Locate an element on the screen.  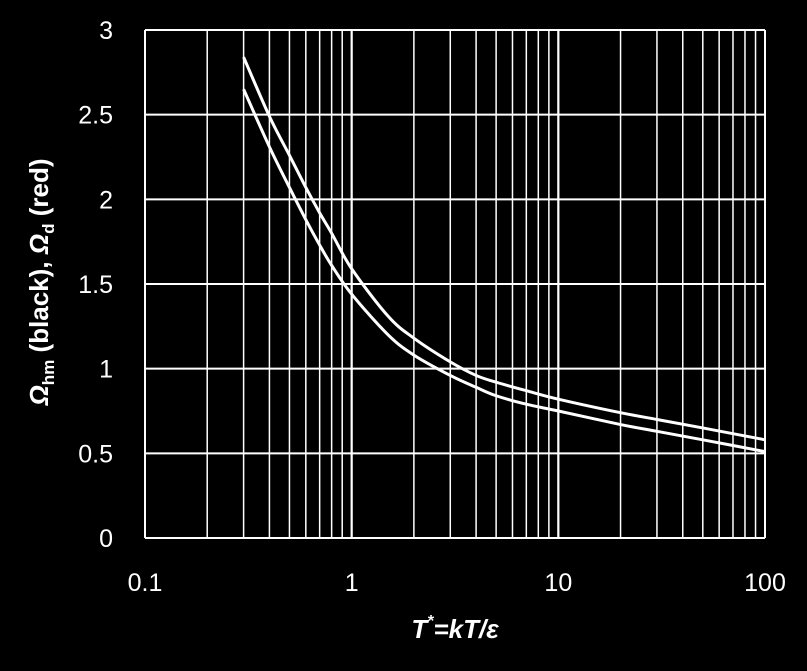
x-axis-label-rest: =kT/ε is located at coordinates (466, 629).